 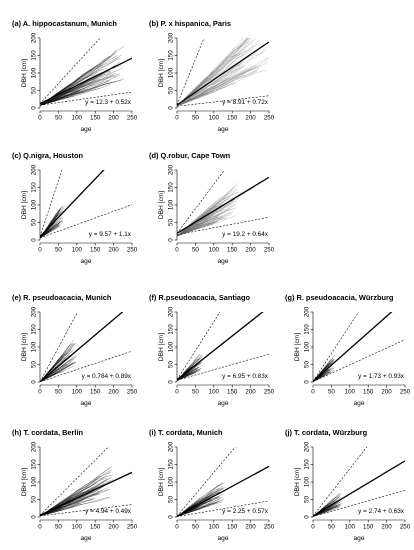 I want to click on data-layer, so click(x=359, y=482).